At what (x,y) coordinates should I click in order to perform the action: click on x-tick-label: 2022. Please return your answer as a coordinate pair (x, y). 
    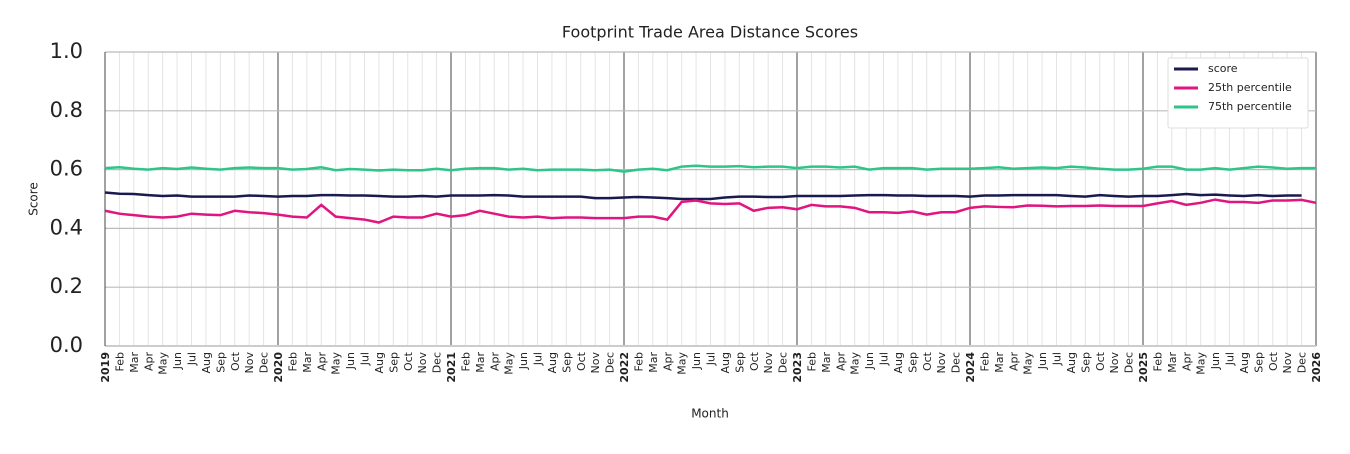
    Looking at the image, I should click on (624, 367).